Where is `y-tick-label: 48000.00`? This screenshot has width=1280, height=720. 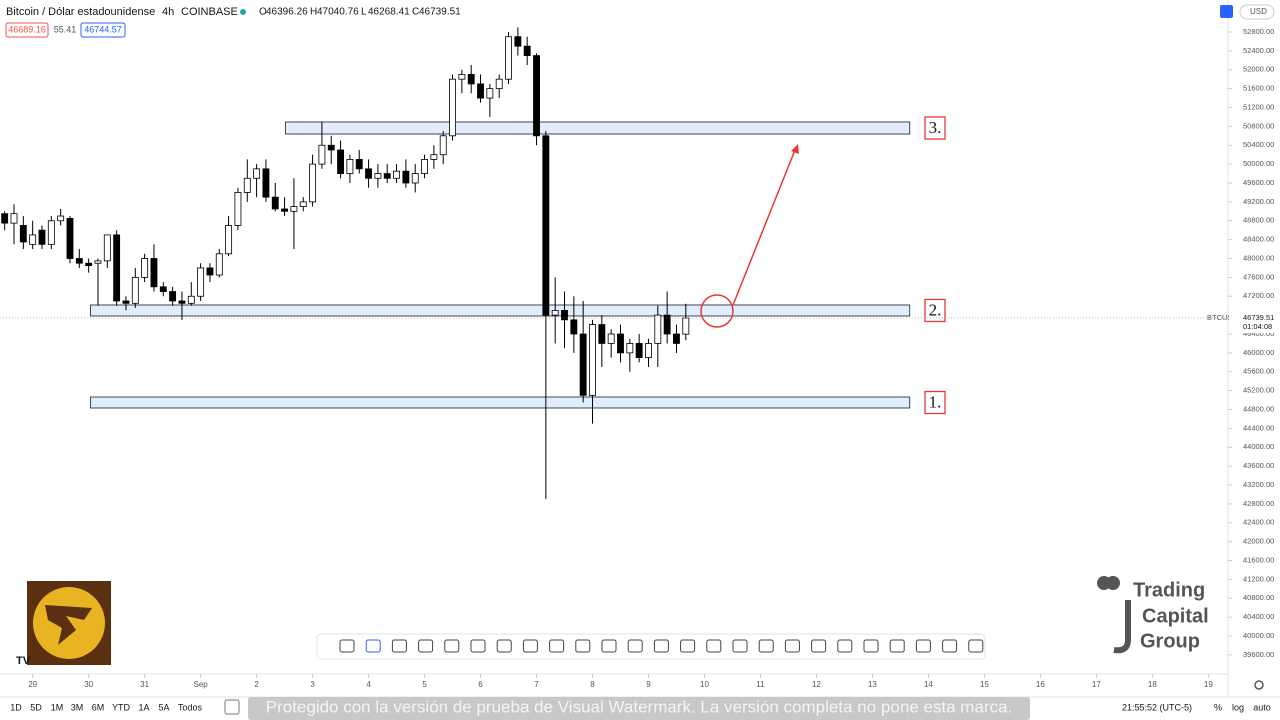 y-tick-label: 48000.00 is located at coordinates (1258, 257).